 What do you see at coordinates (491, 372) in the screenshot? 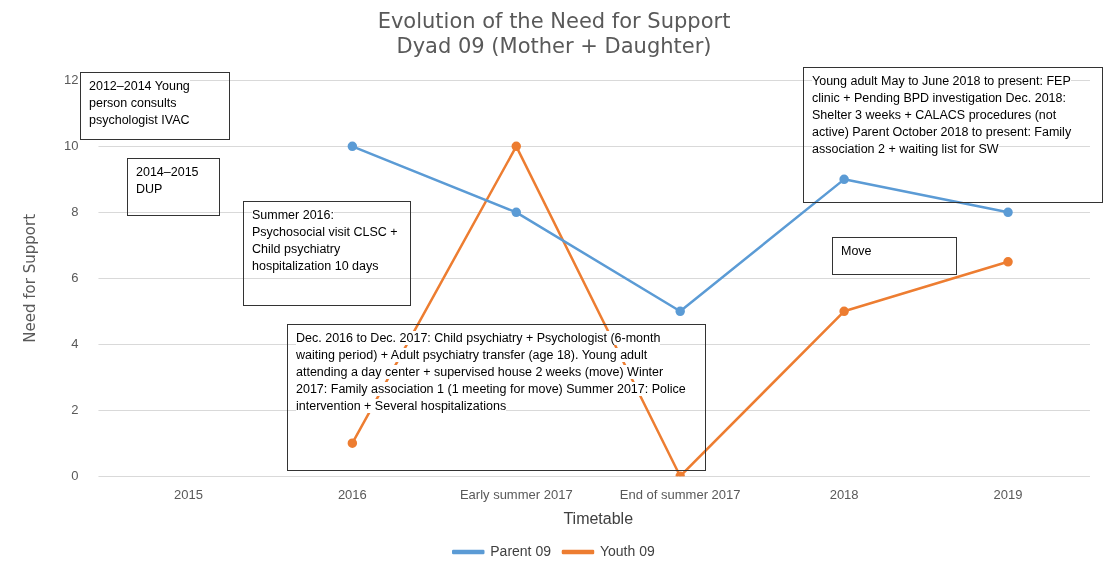
I see `annotation: Dec. 2016 to Dec. 2017: Child psychiatry + Psychologist (6-month waiting period) + Adult psychiatry transfer (age 18). Young adult attending a day center + supervised house 2 weeks (move) Winter 2017: Family association 1 (1 meeting for move) Summer 2017: Police intervention + Several hospitalizations` at bounding box center [491, 372].